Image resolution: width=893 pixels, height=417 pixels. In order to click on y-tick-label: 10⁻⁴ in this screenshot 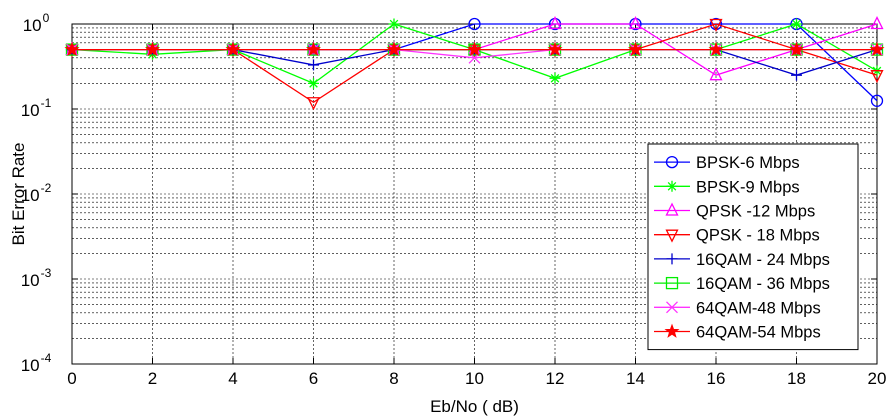, I will do `click(36, 363)`.